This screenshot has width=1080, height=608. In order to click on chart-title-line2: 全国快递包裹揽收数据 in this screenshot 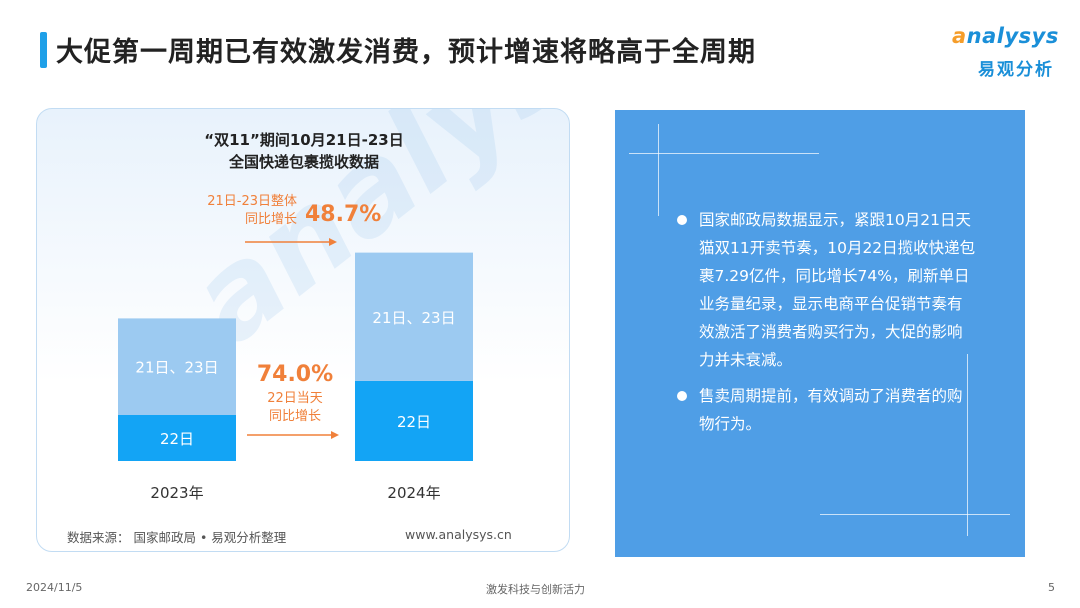, I will do `click(303, 162)`.